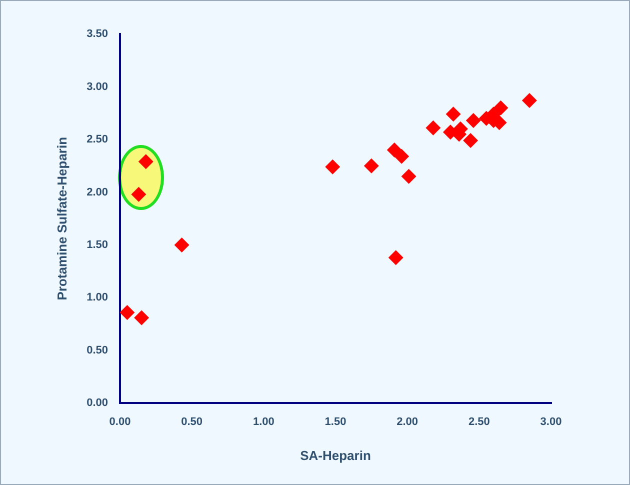 This screenshot has width=630, height=485. I want to click on y-tick-label: 1.50, so click(97, 245).